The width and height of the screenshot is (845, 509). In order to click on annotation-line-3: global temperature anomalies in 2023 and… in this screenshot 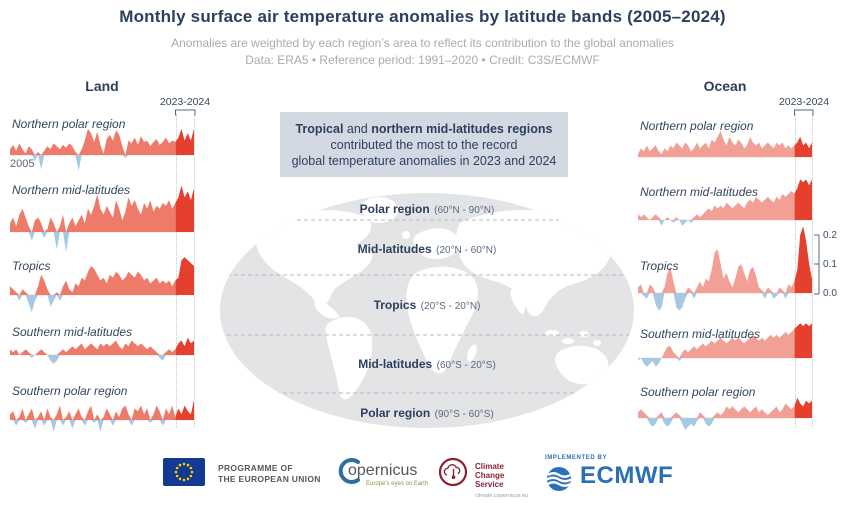, I will do `click(424, 161)`.